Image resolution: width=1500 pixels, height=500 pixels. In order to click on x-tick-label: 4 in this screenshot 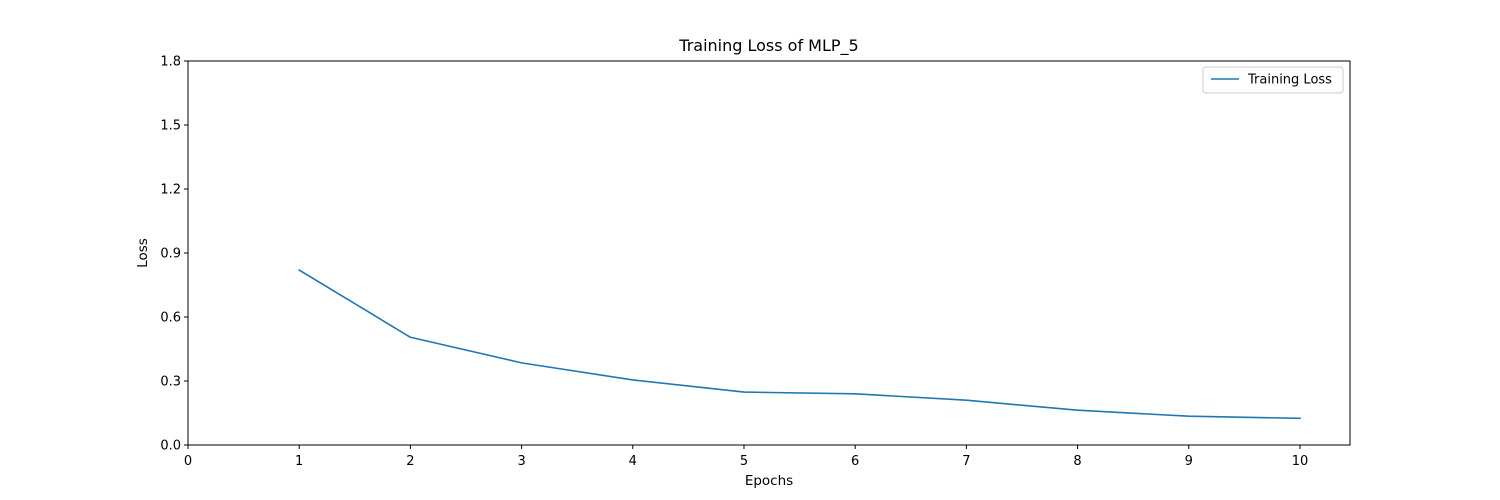, I will do `click(633, 461)`.